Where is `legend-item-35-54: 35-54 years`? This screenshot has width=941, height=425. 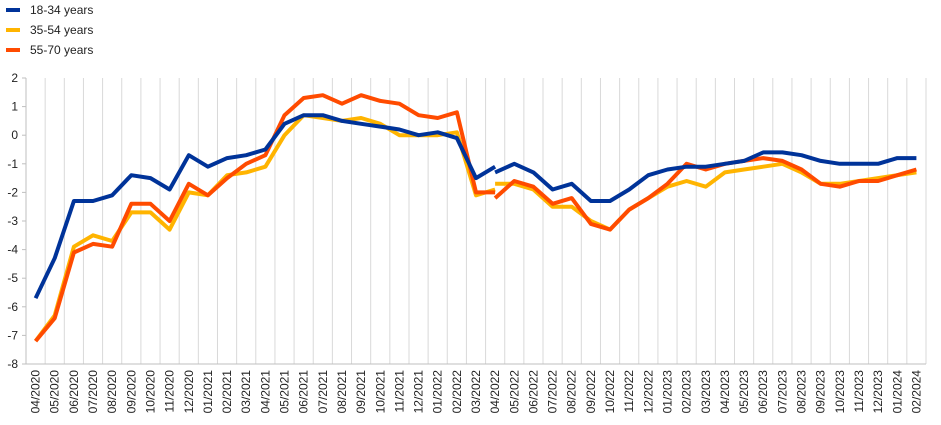 legend-item-35-54: 35-54 years is located at coordinates (49, 30).